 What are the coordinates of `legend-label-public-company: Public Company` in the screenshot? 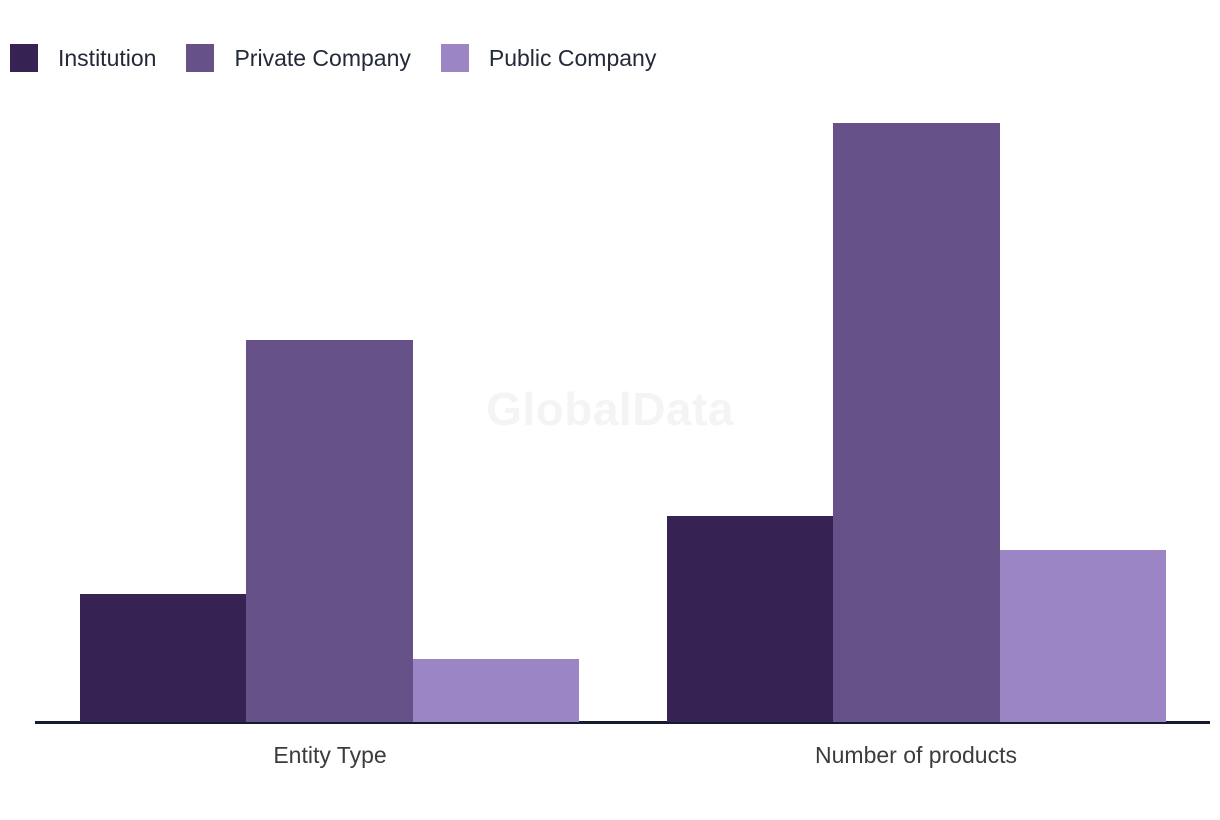 It's located at (572, 58).